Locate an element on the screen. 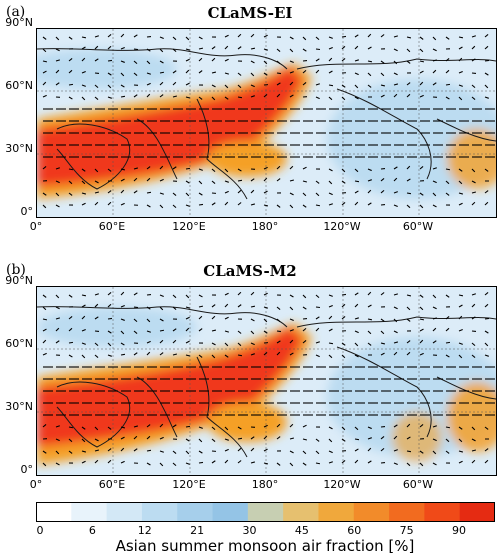 This screenshot has height=555, width=500. colorbar is located at coordinates (265, 512).